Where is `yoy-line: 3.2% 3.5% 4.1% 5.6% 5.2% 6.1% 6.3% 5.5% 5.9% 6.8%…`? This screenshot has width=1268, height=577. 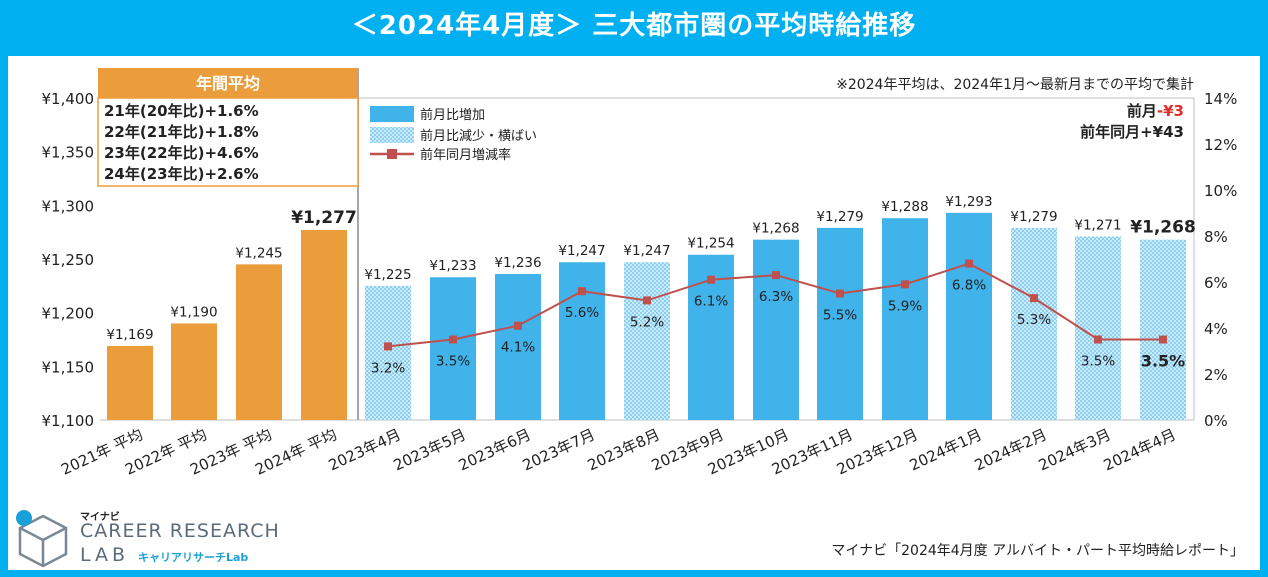
yoy-line: 3.2% 3.5% 4.1% 5.6% 5.2% 6.1% 6.3% 5.5% 5.9% 6.8%… is located at coordinates (778, 317).